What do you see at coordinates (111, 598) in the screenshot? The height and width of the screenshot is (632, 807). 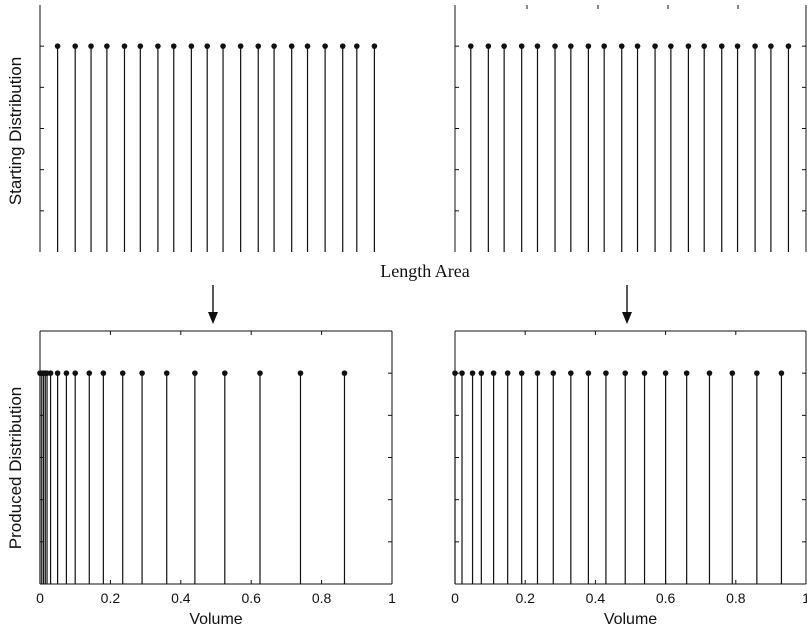 I see `x-tick-label: 0.2` at bounding box center [111, 598].